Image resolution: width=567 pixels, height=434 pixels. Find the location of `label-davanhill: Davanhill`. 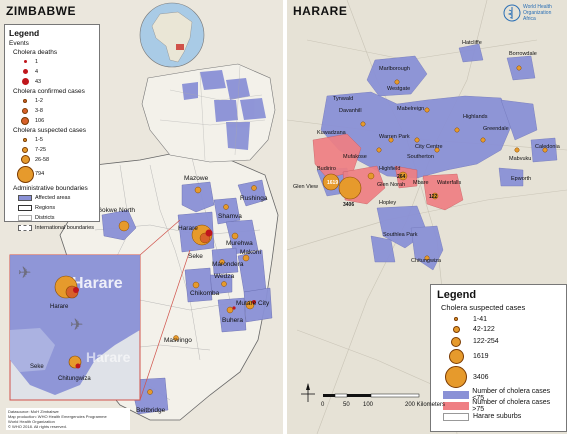

label-davanhill: Davanhill is located at coordinates (350, 111).